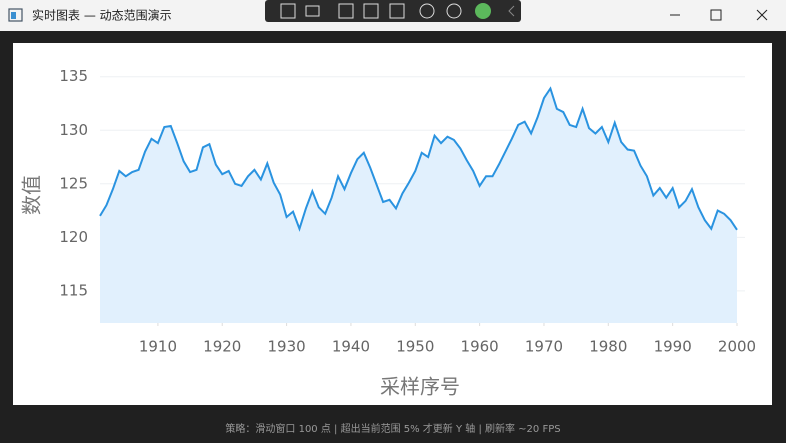 The image size is (786, 443). Describe the element at coordinates (415, 347) in the screenshot. I see `x-tick-label: 1950` at that location.